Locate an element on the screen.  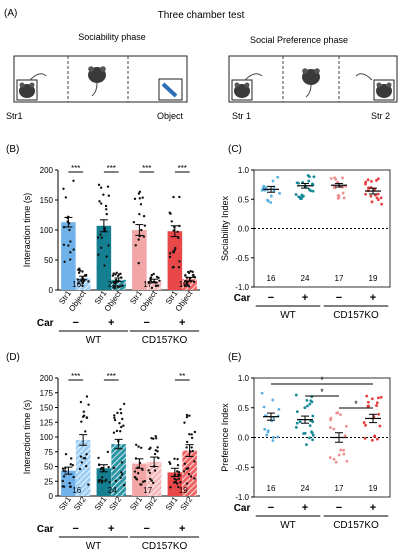
mouse-tail is located at coordinates (364, 77).